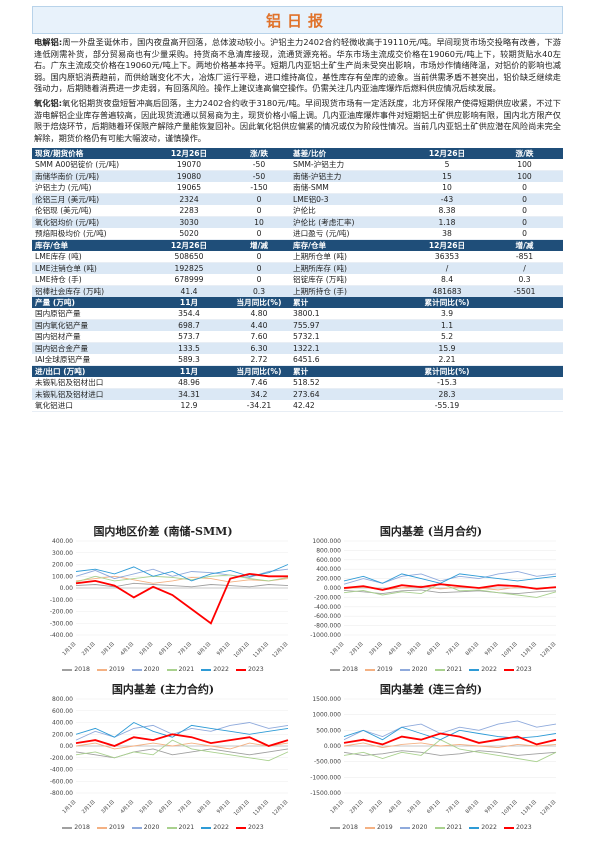 The image size is (595, 842). What do you see at coordinates (447, 268) in the screenshot?
I see `table-cell: /` at bounding box center [447, 268].